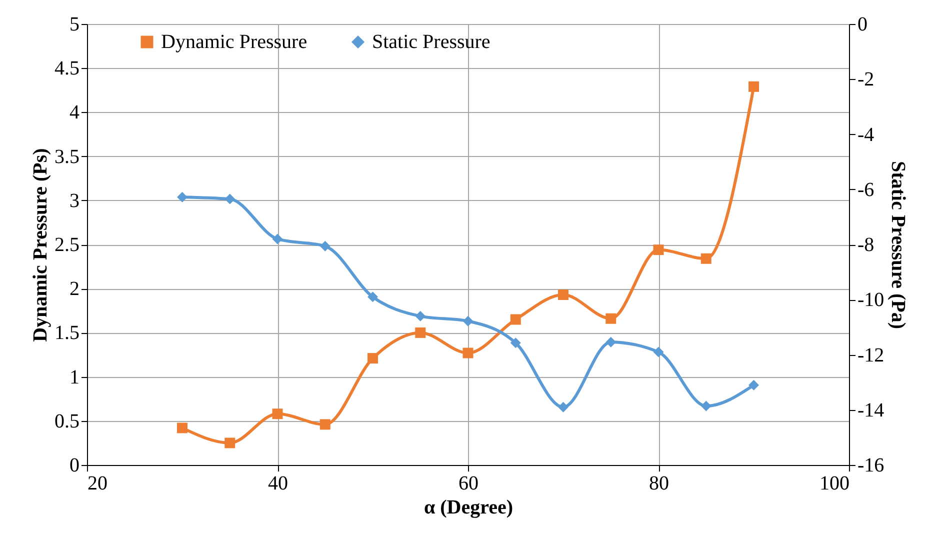 This screenshot has width=948, height=538. What do you see at coordinates (871, 355) in the screenshot?
I see `y2-tick-label: -12` at bounding box center [871, 355].